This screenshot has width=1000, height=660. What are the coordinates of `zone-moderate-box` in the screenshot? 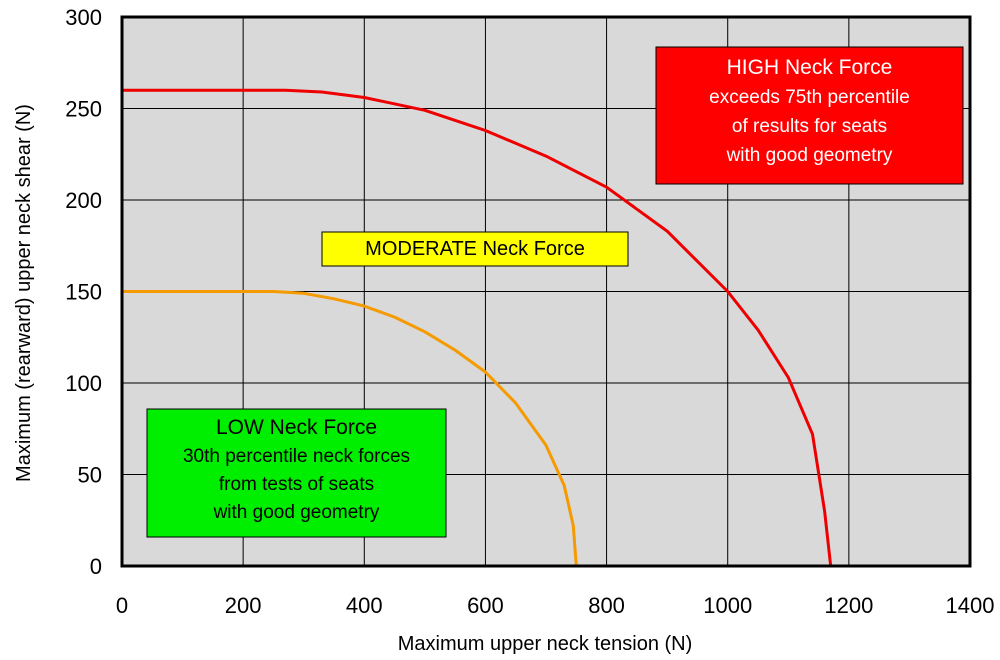 It's located at (475, 249).